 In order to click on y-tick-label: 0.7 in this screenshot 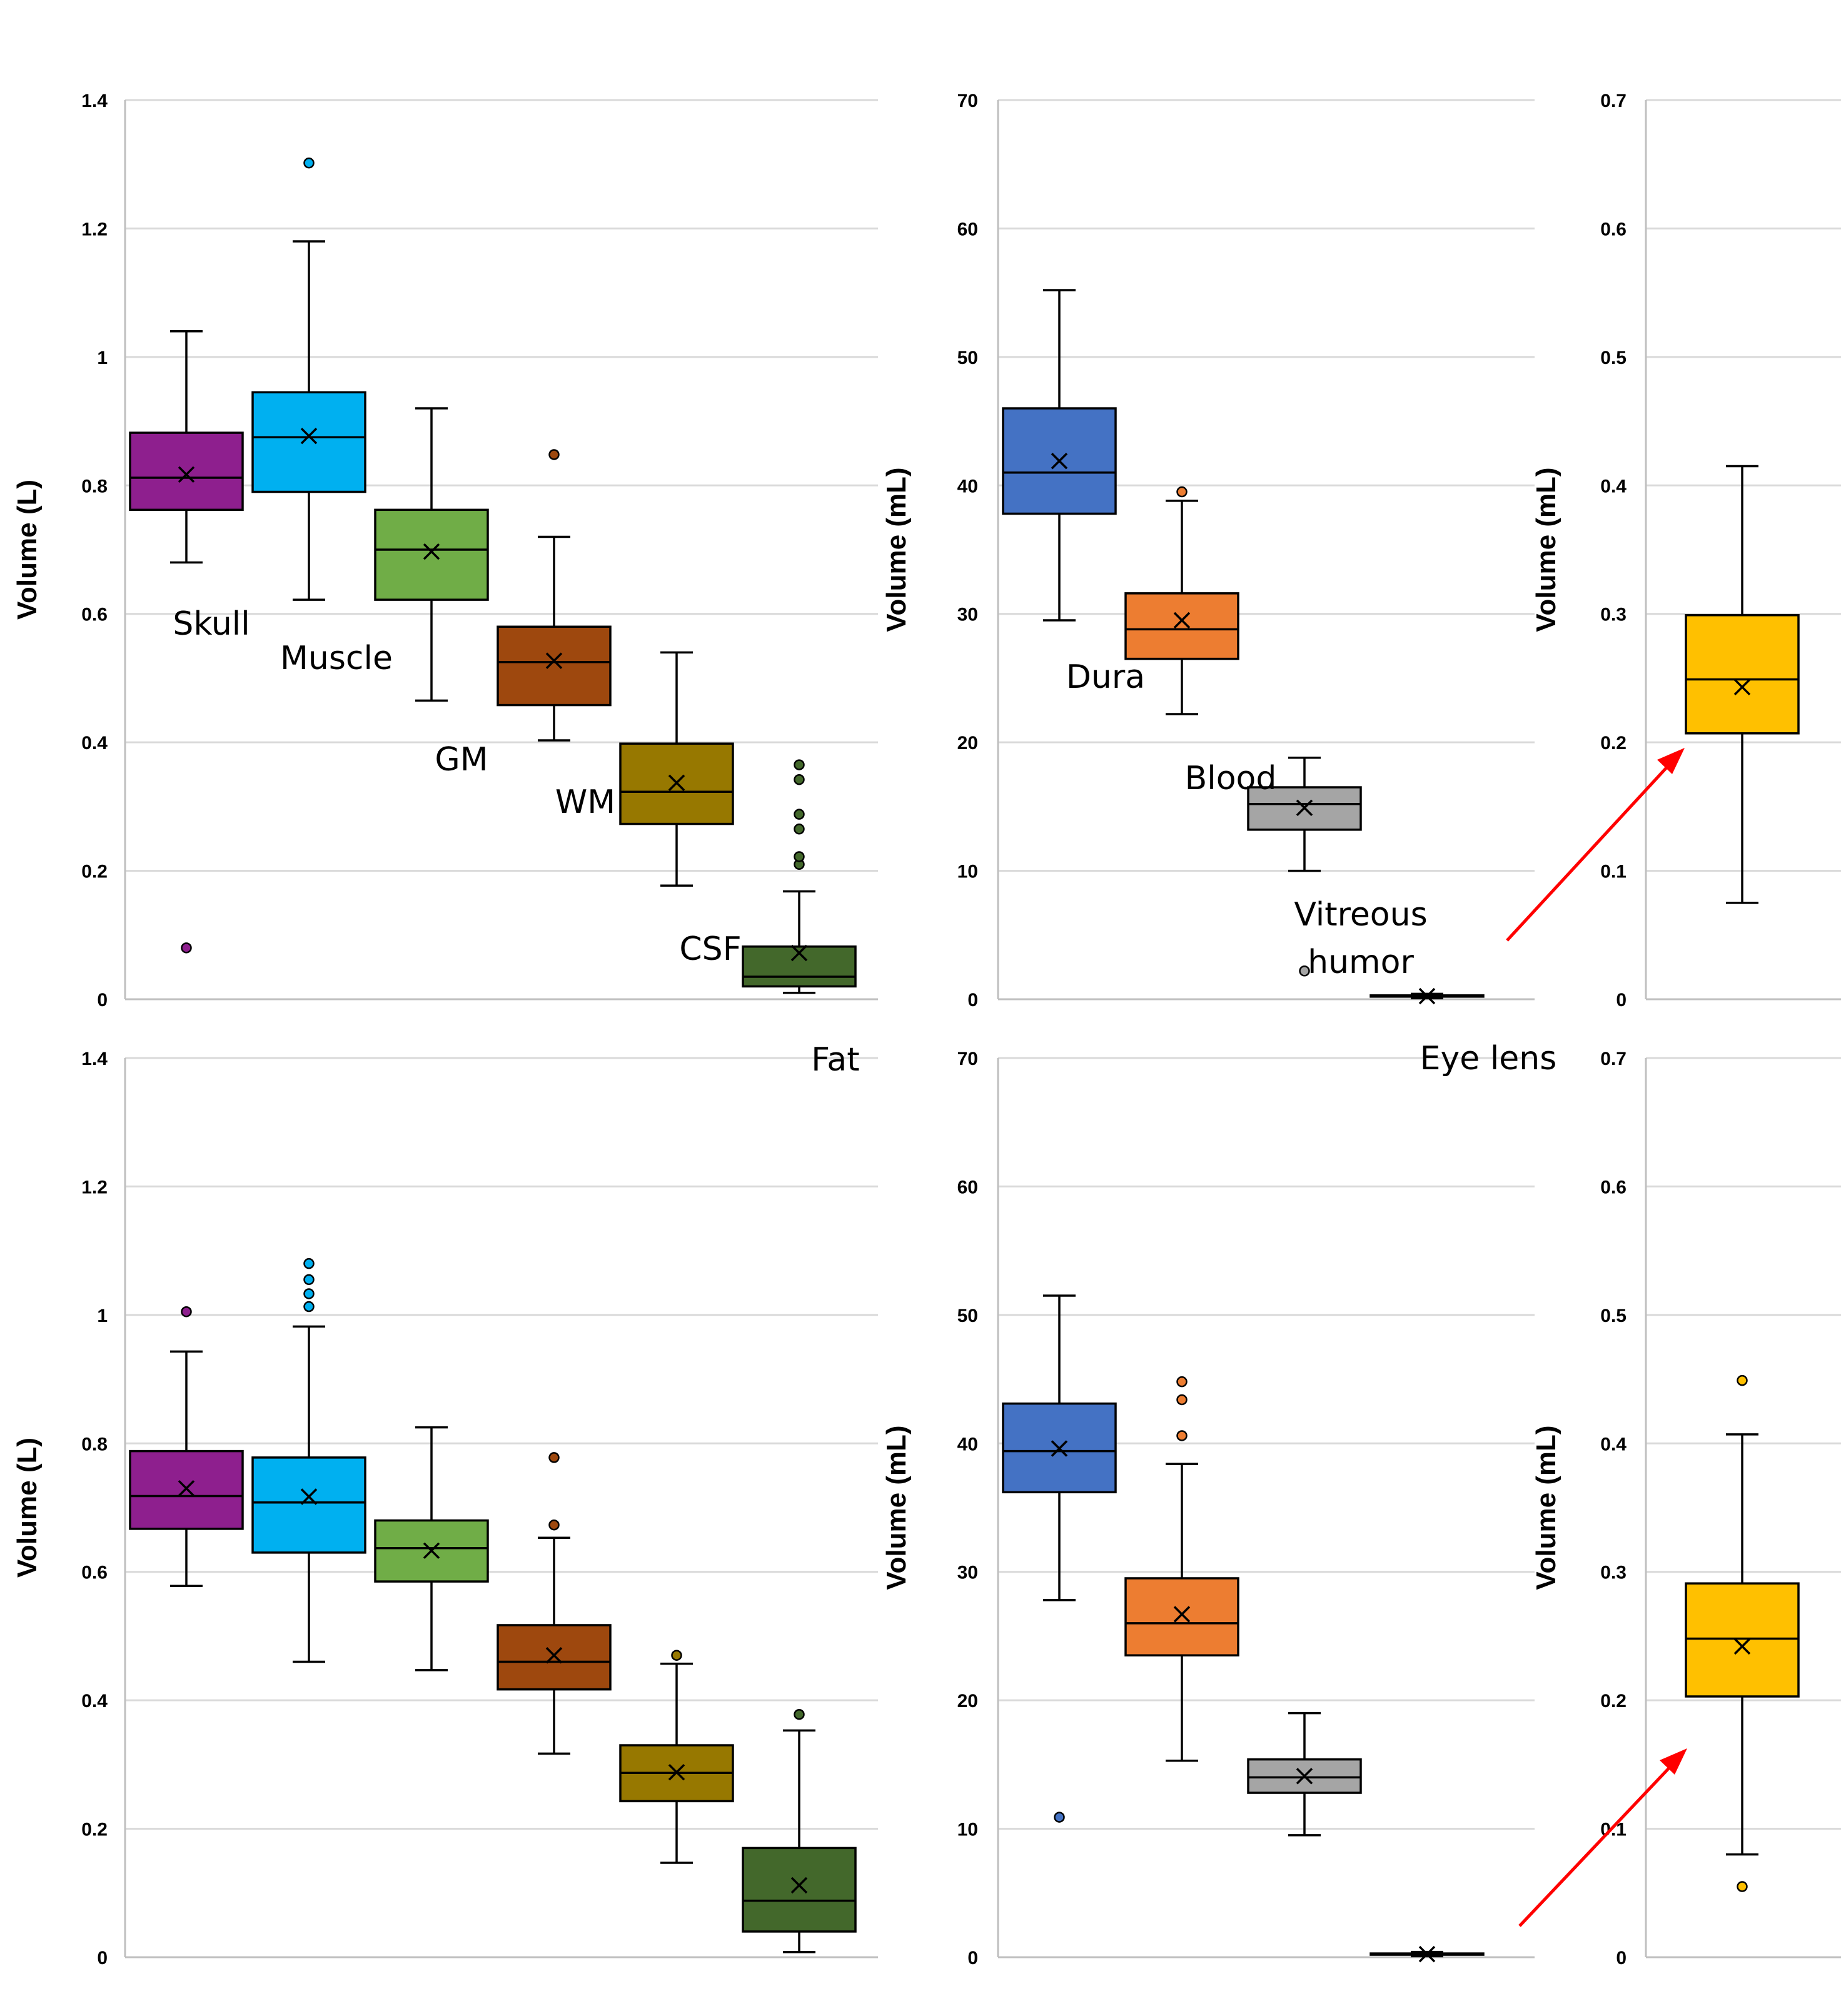, I will do `click(1613, 101)`.